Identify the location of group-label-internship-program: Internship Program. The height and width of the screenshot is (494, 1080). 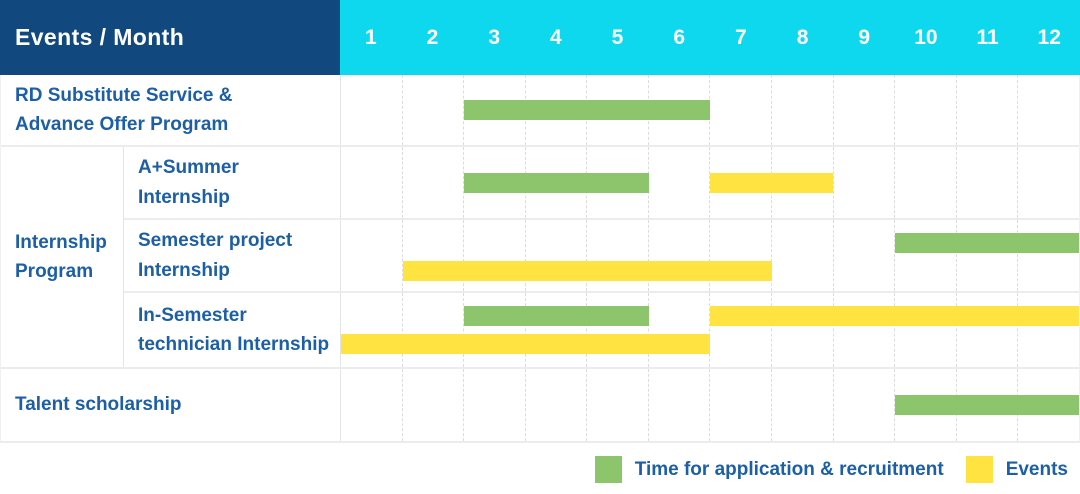
(62, 257).